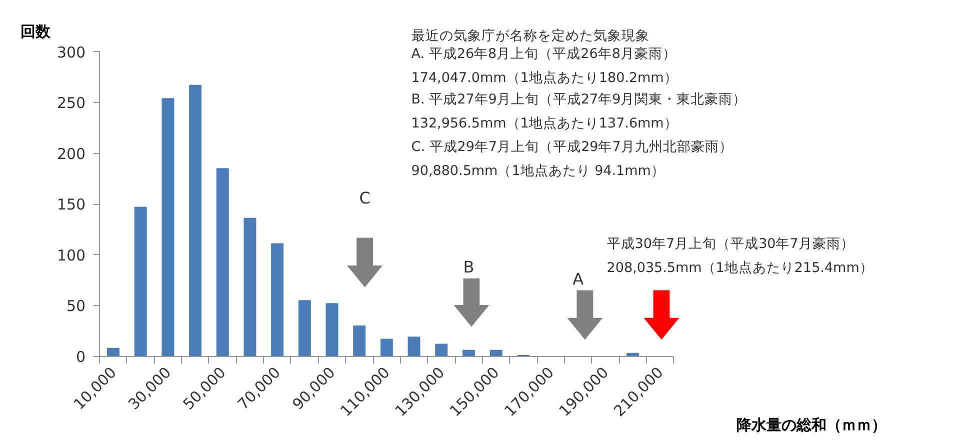  Describe the element at coordinates (71, 205) in the screenshot. I see `y-tick-label: 150` at that location.